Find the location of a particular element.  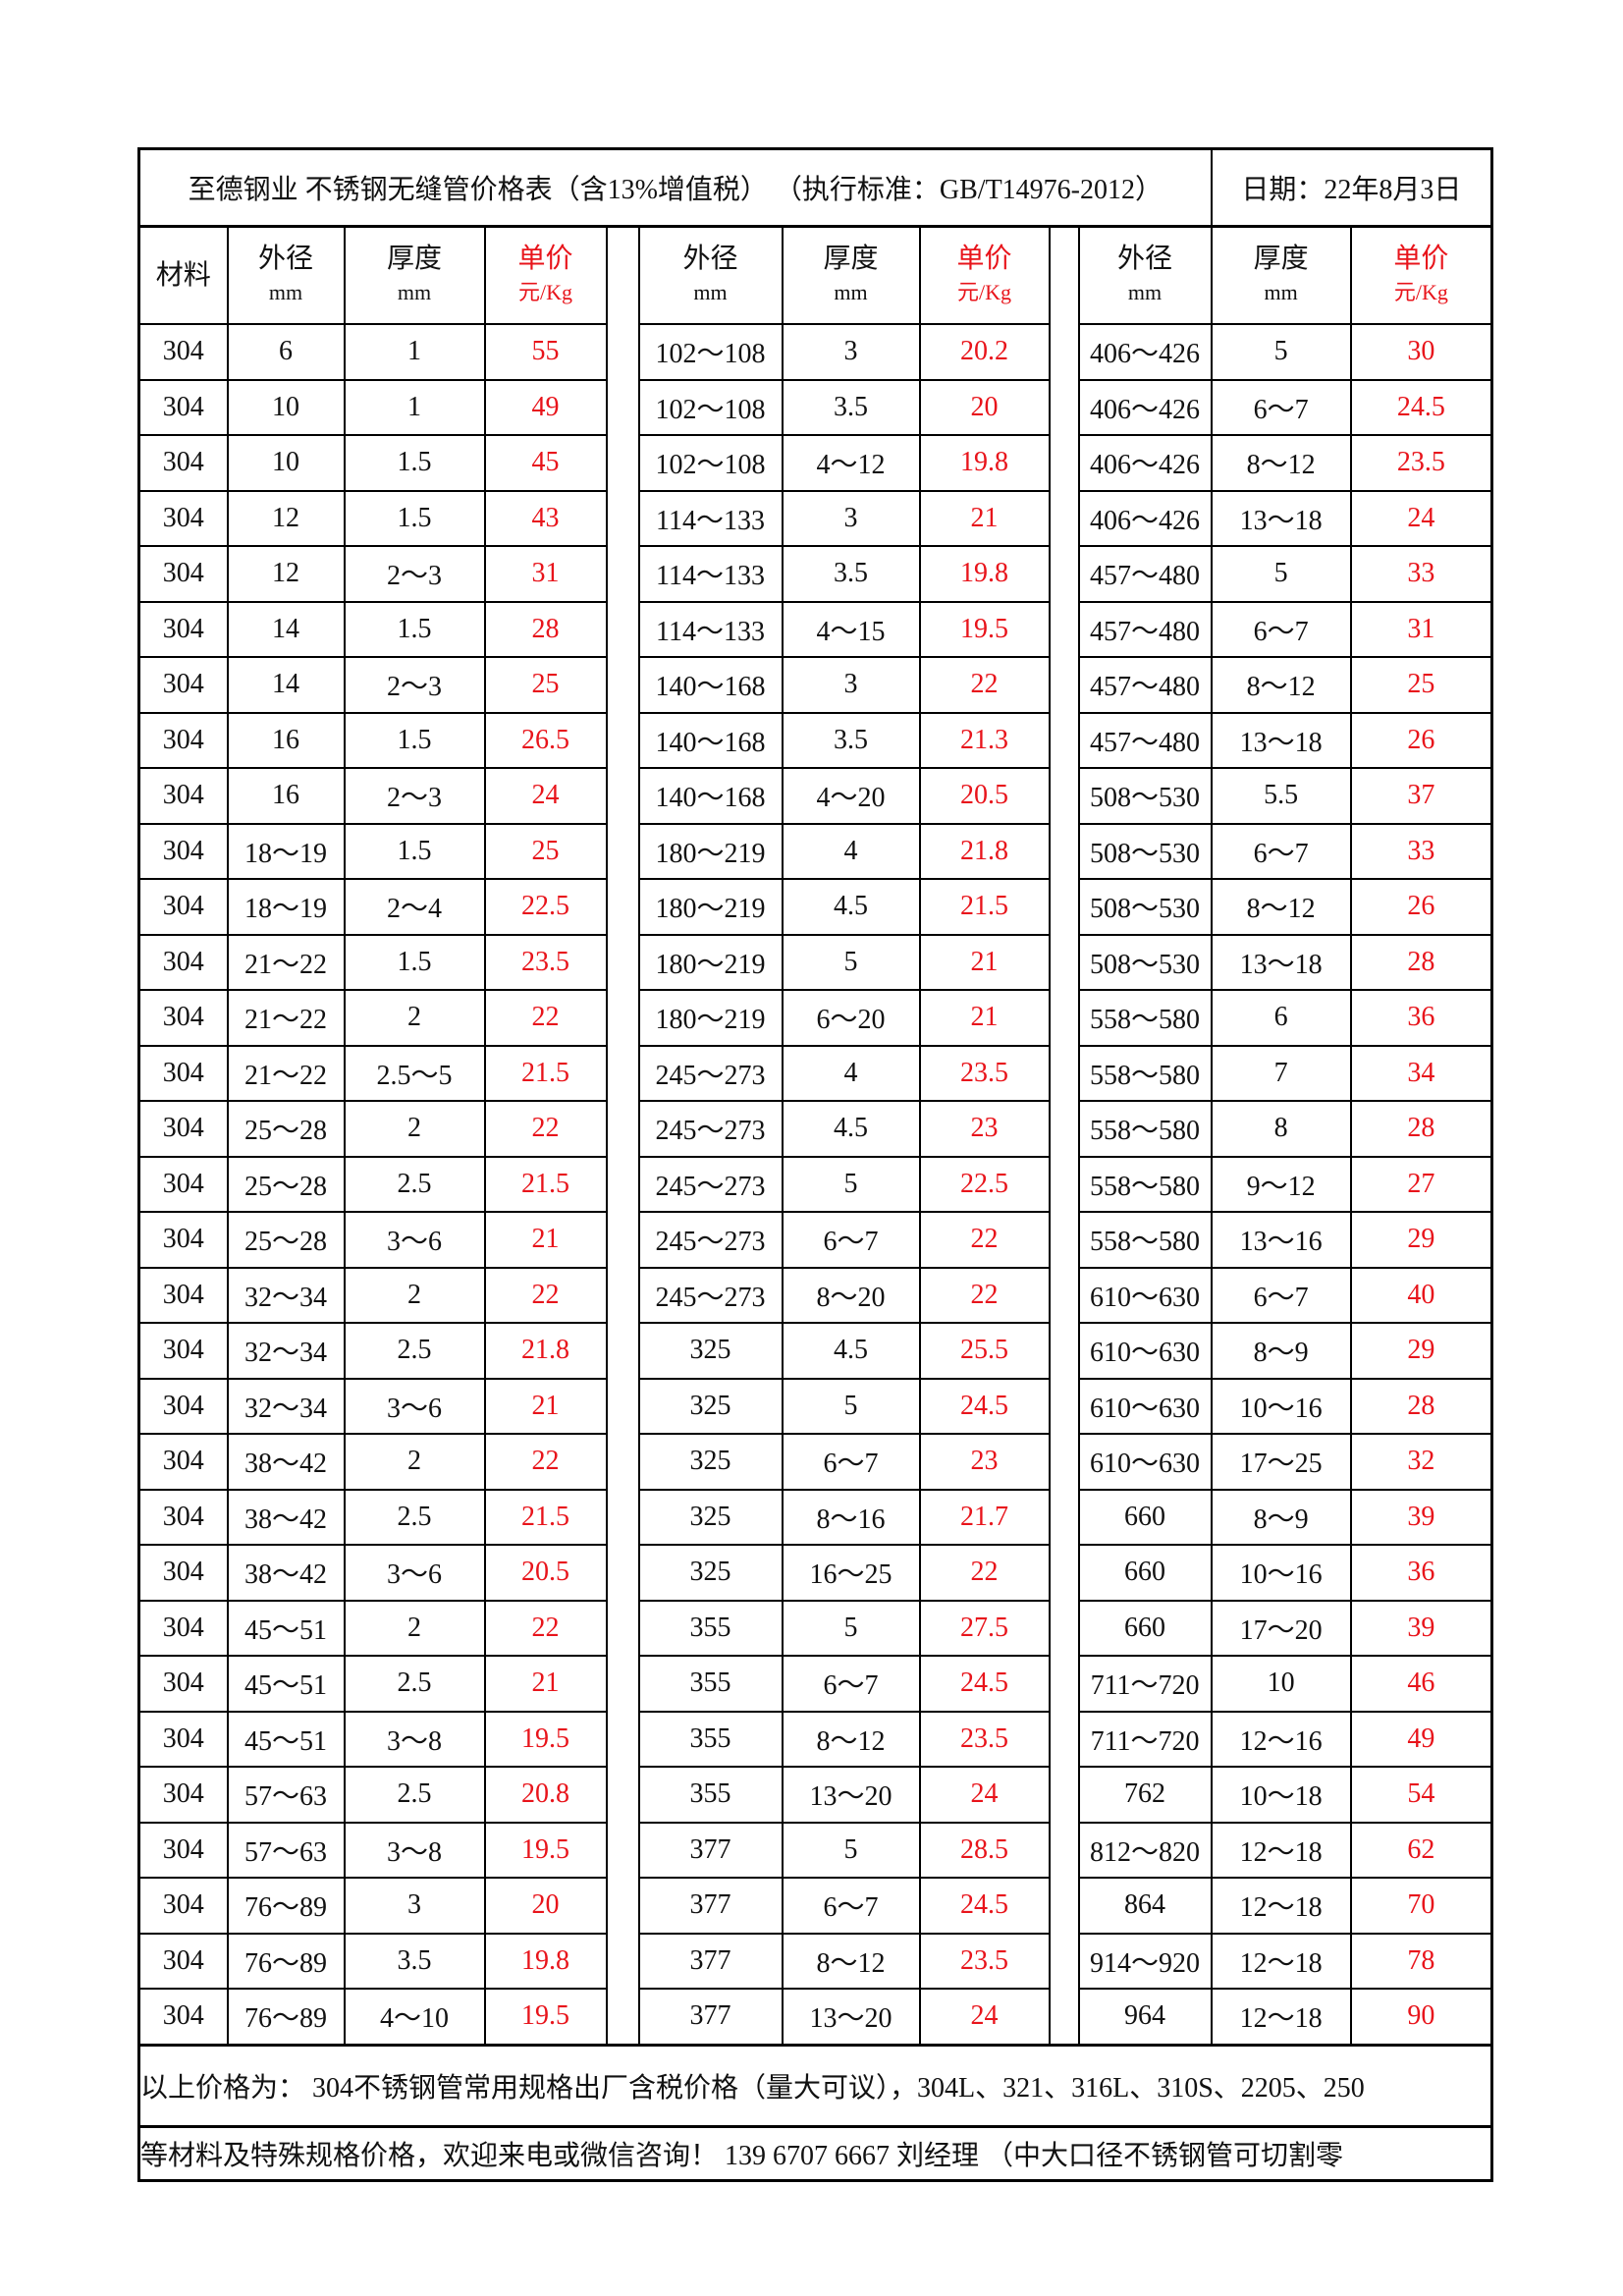

cell-od: 355 is located at coordinates (710, 1684).